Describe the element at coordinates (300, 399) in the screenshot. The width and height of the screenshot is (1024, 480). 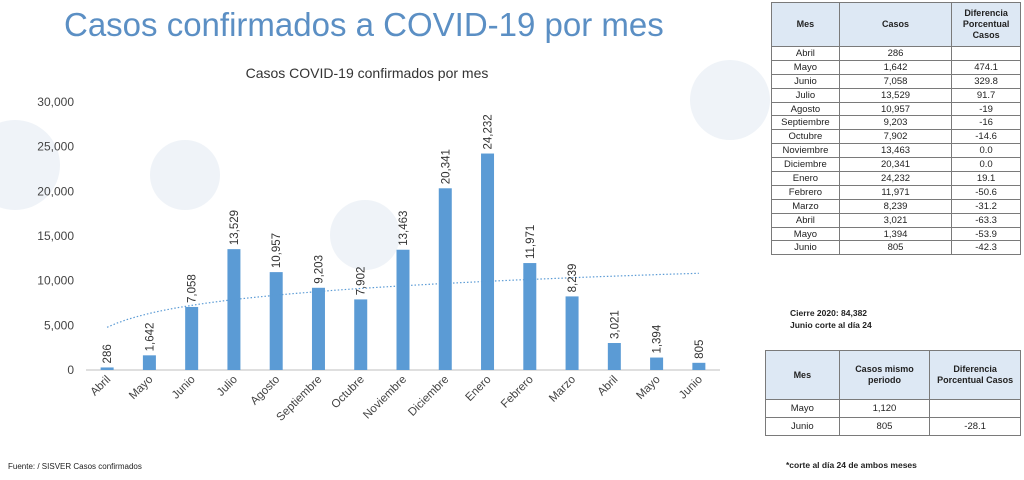
I see `x-tick-label: Septiembre` at that location.